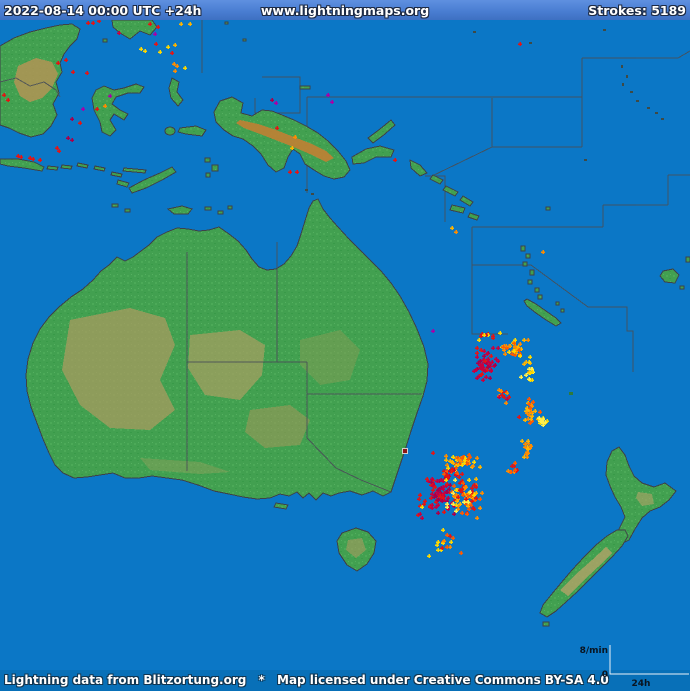 The width and height of the screenshot is (690, 691). I want to click on histogram-ymax-label: 8/min, so click(594, 651).